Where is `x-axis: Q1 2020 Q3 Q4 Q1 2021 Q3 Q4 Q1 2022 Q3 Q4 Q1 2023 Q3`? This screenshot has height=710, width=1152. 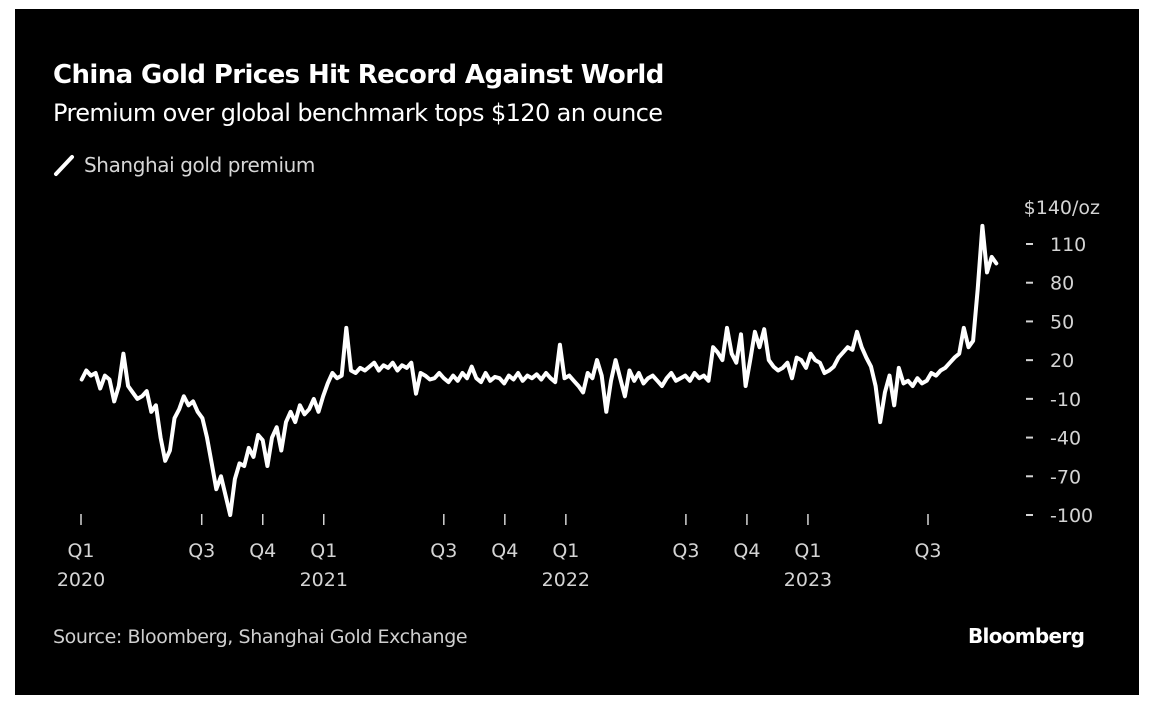 x-axis: Q1 2020 Q3 Q4 Q1 2021 Q3 Q4 Q1 2022 Q3 Q4 Q1 2023 Q3 is located at coordinates (499, 552).